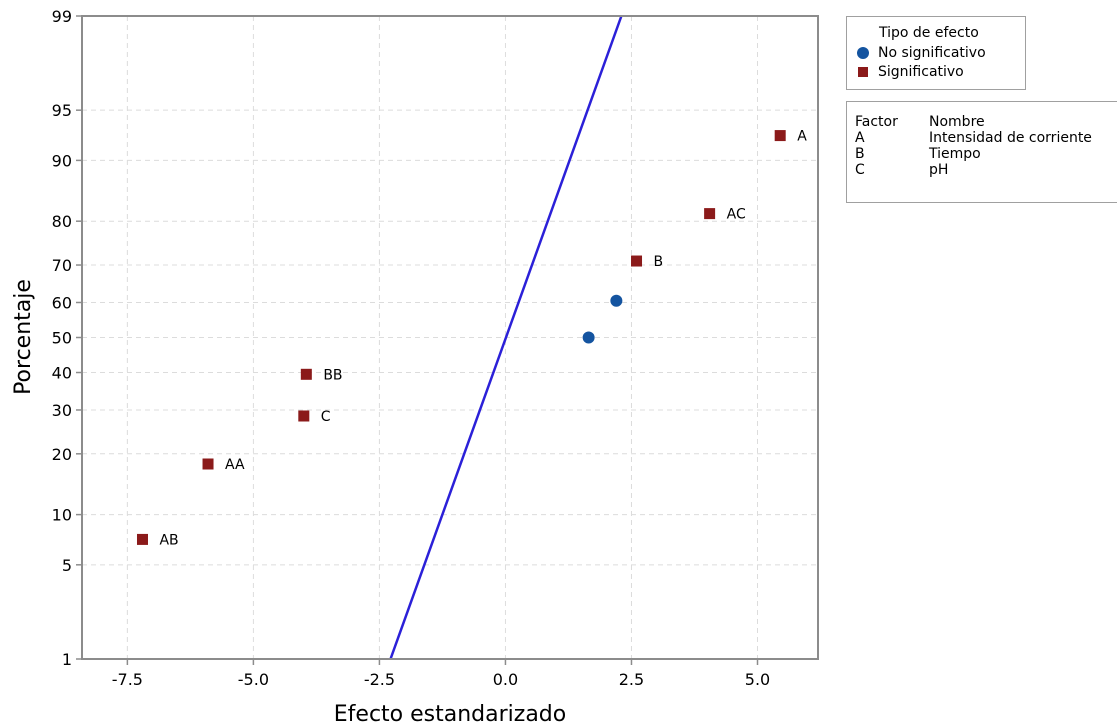 This screenshot has width=1117, height=727. What do you see at coordinates (62, 265) in the screenshot?
I see `y-tick-label: 70` at bounding box center [62, 265].